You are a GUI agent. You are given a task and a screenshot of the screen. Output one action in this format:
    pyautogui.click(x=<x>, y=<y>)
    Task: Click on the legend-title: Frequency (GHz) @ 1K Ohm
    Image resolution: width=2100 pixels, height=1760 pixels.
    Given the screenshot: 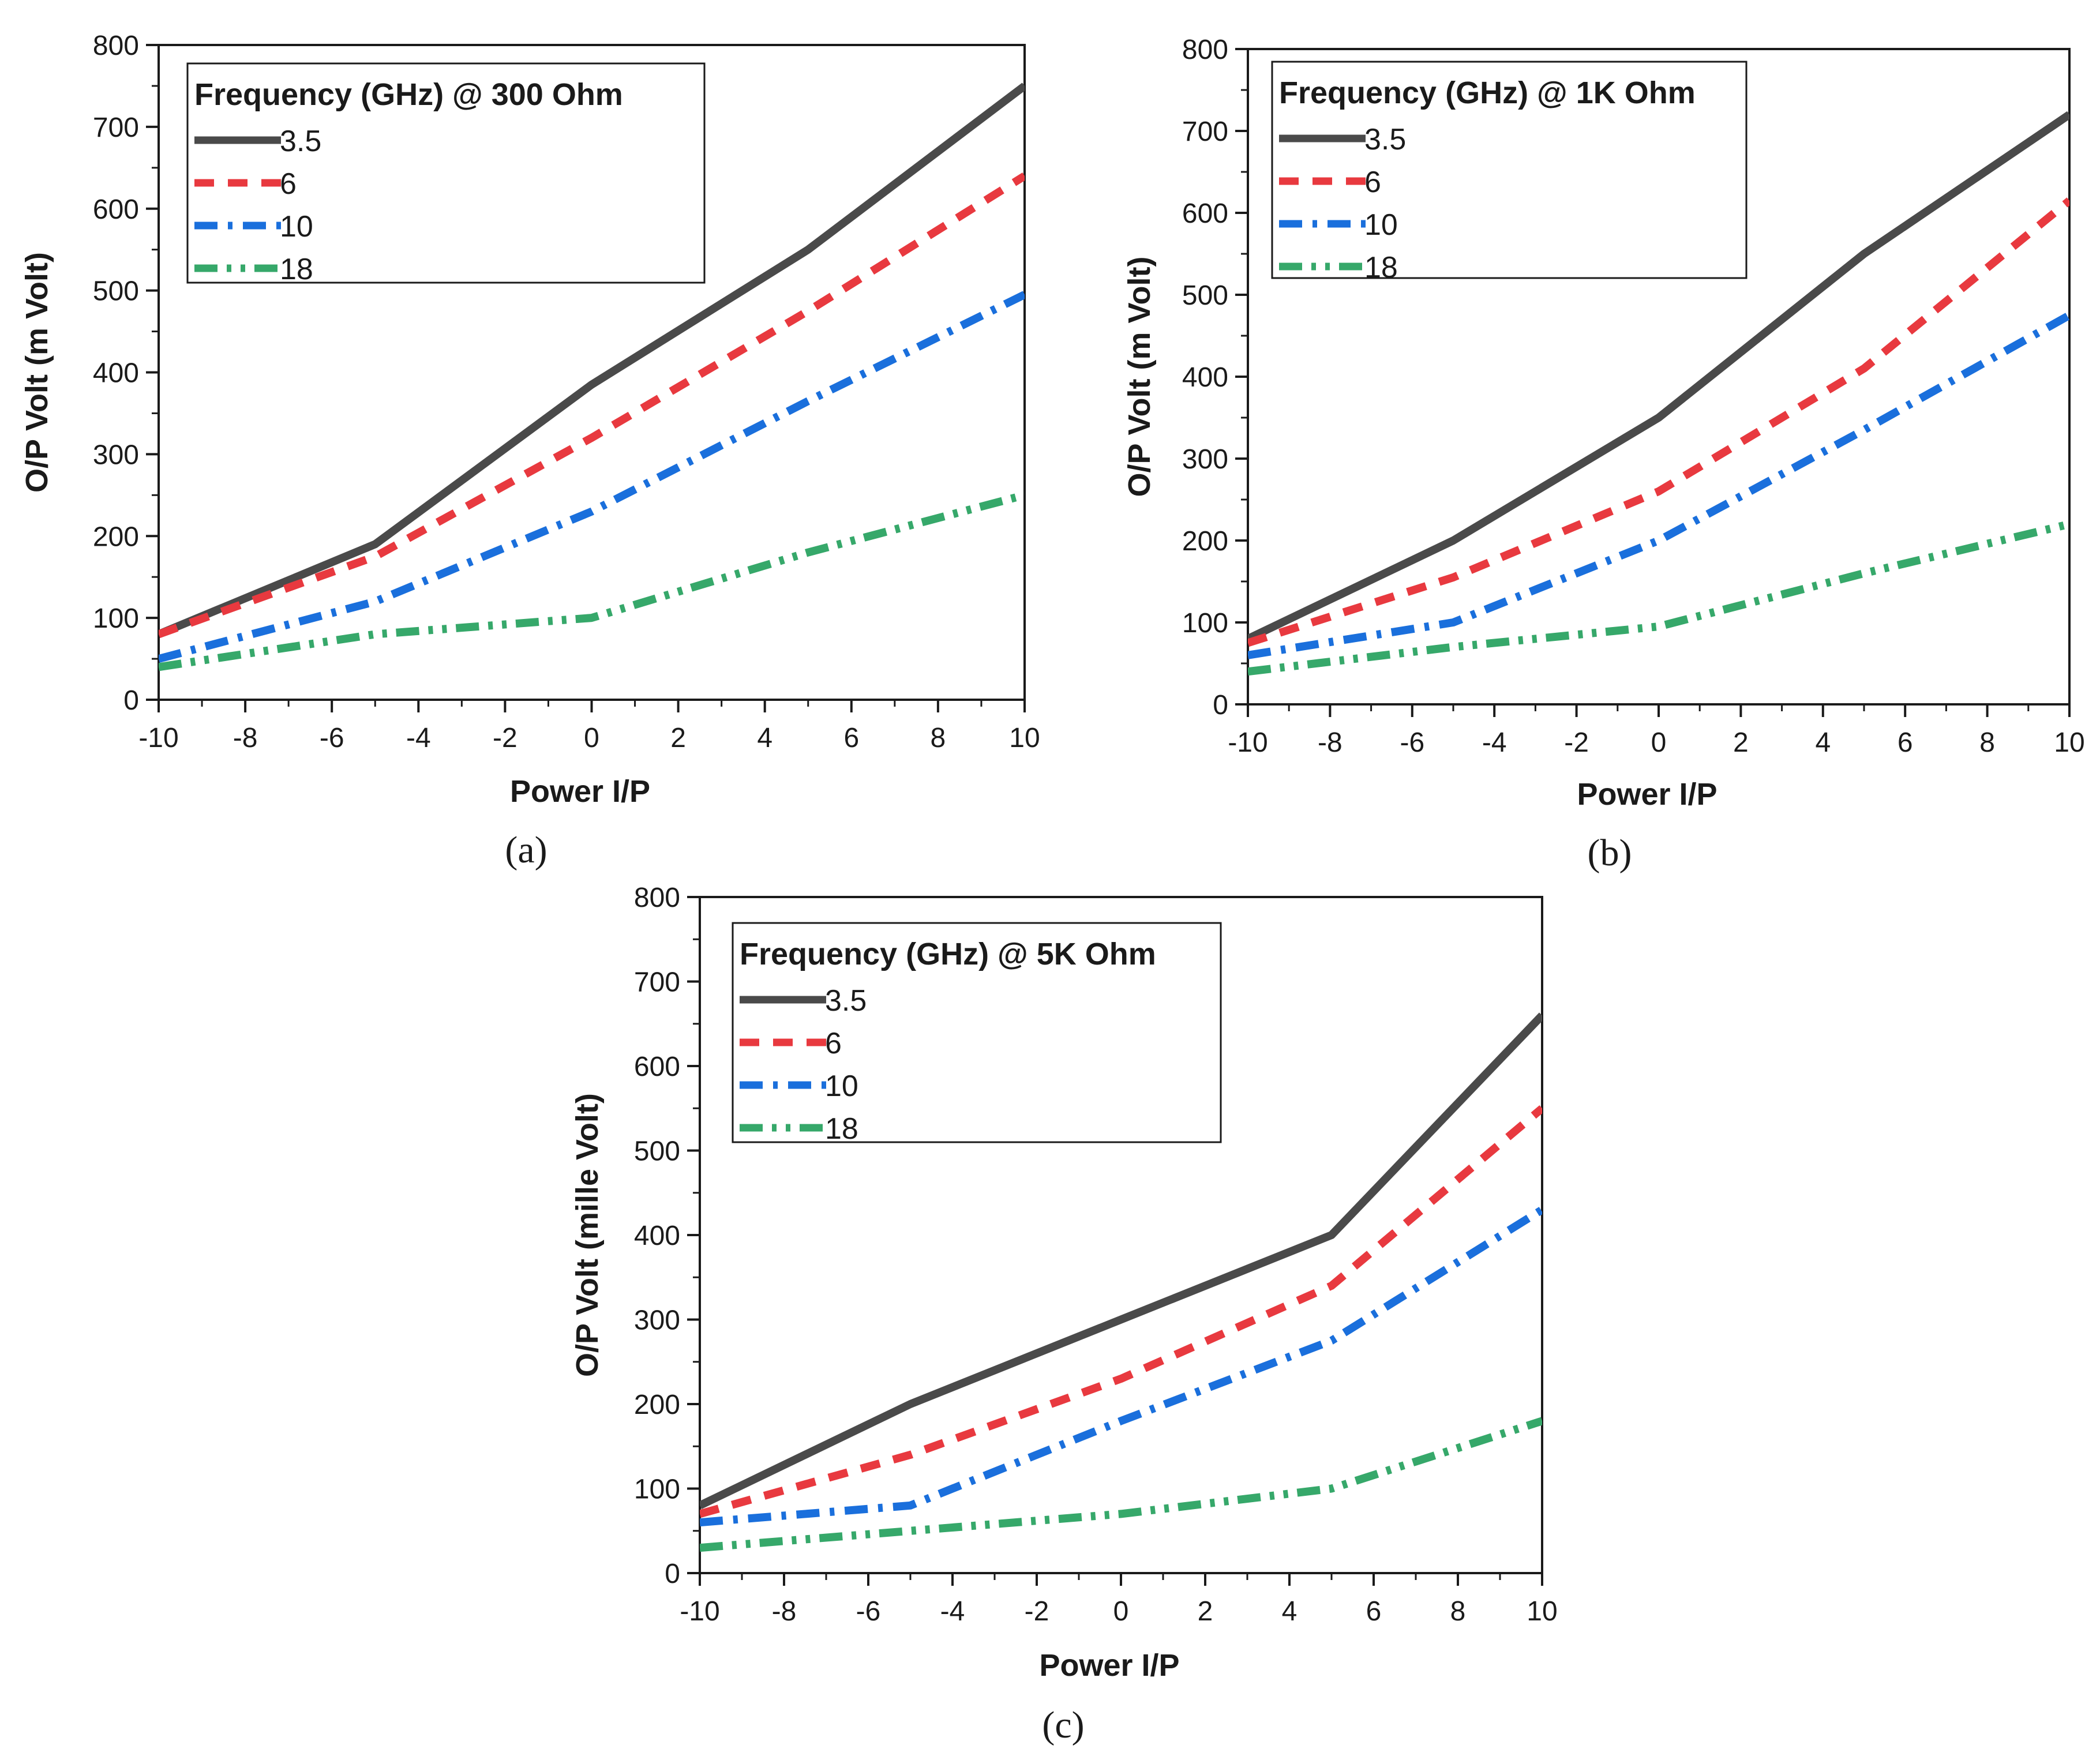 What is the action you would take?
    pyautogui.click(x=1487, y=93)
    